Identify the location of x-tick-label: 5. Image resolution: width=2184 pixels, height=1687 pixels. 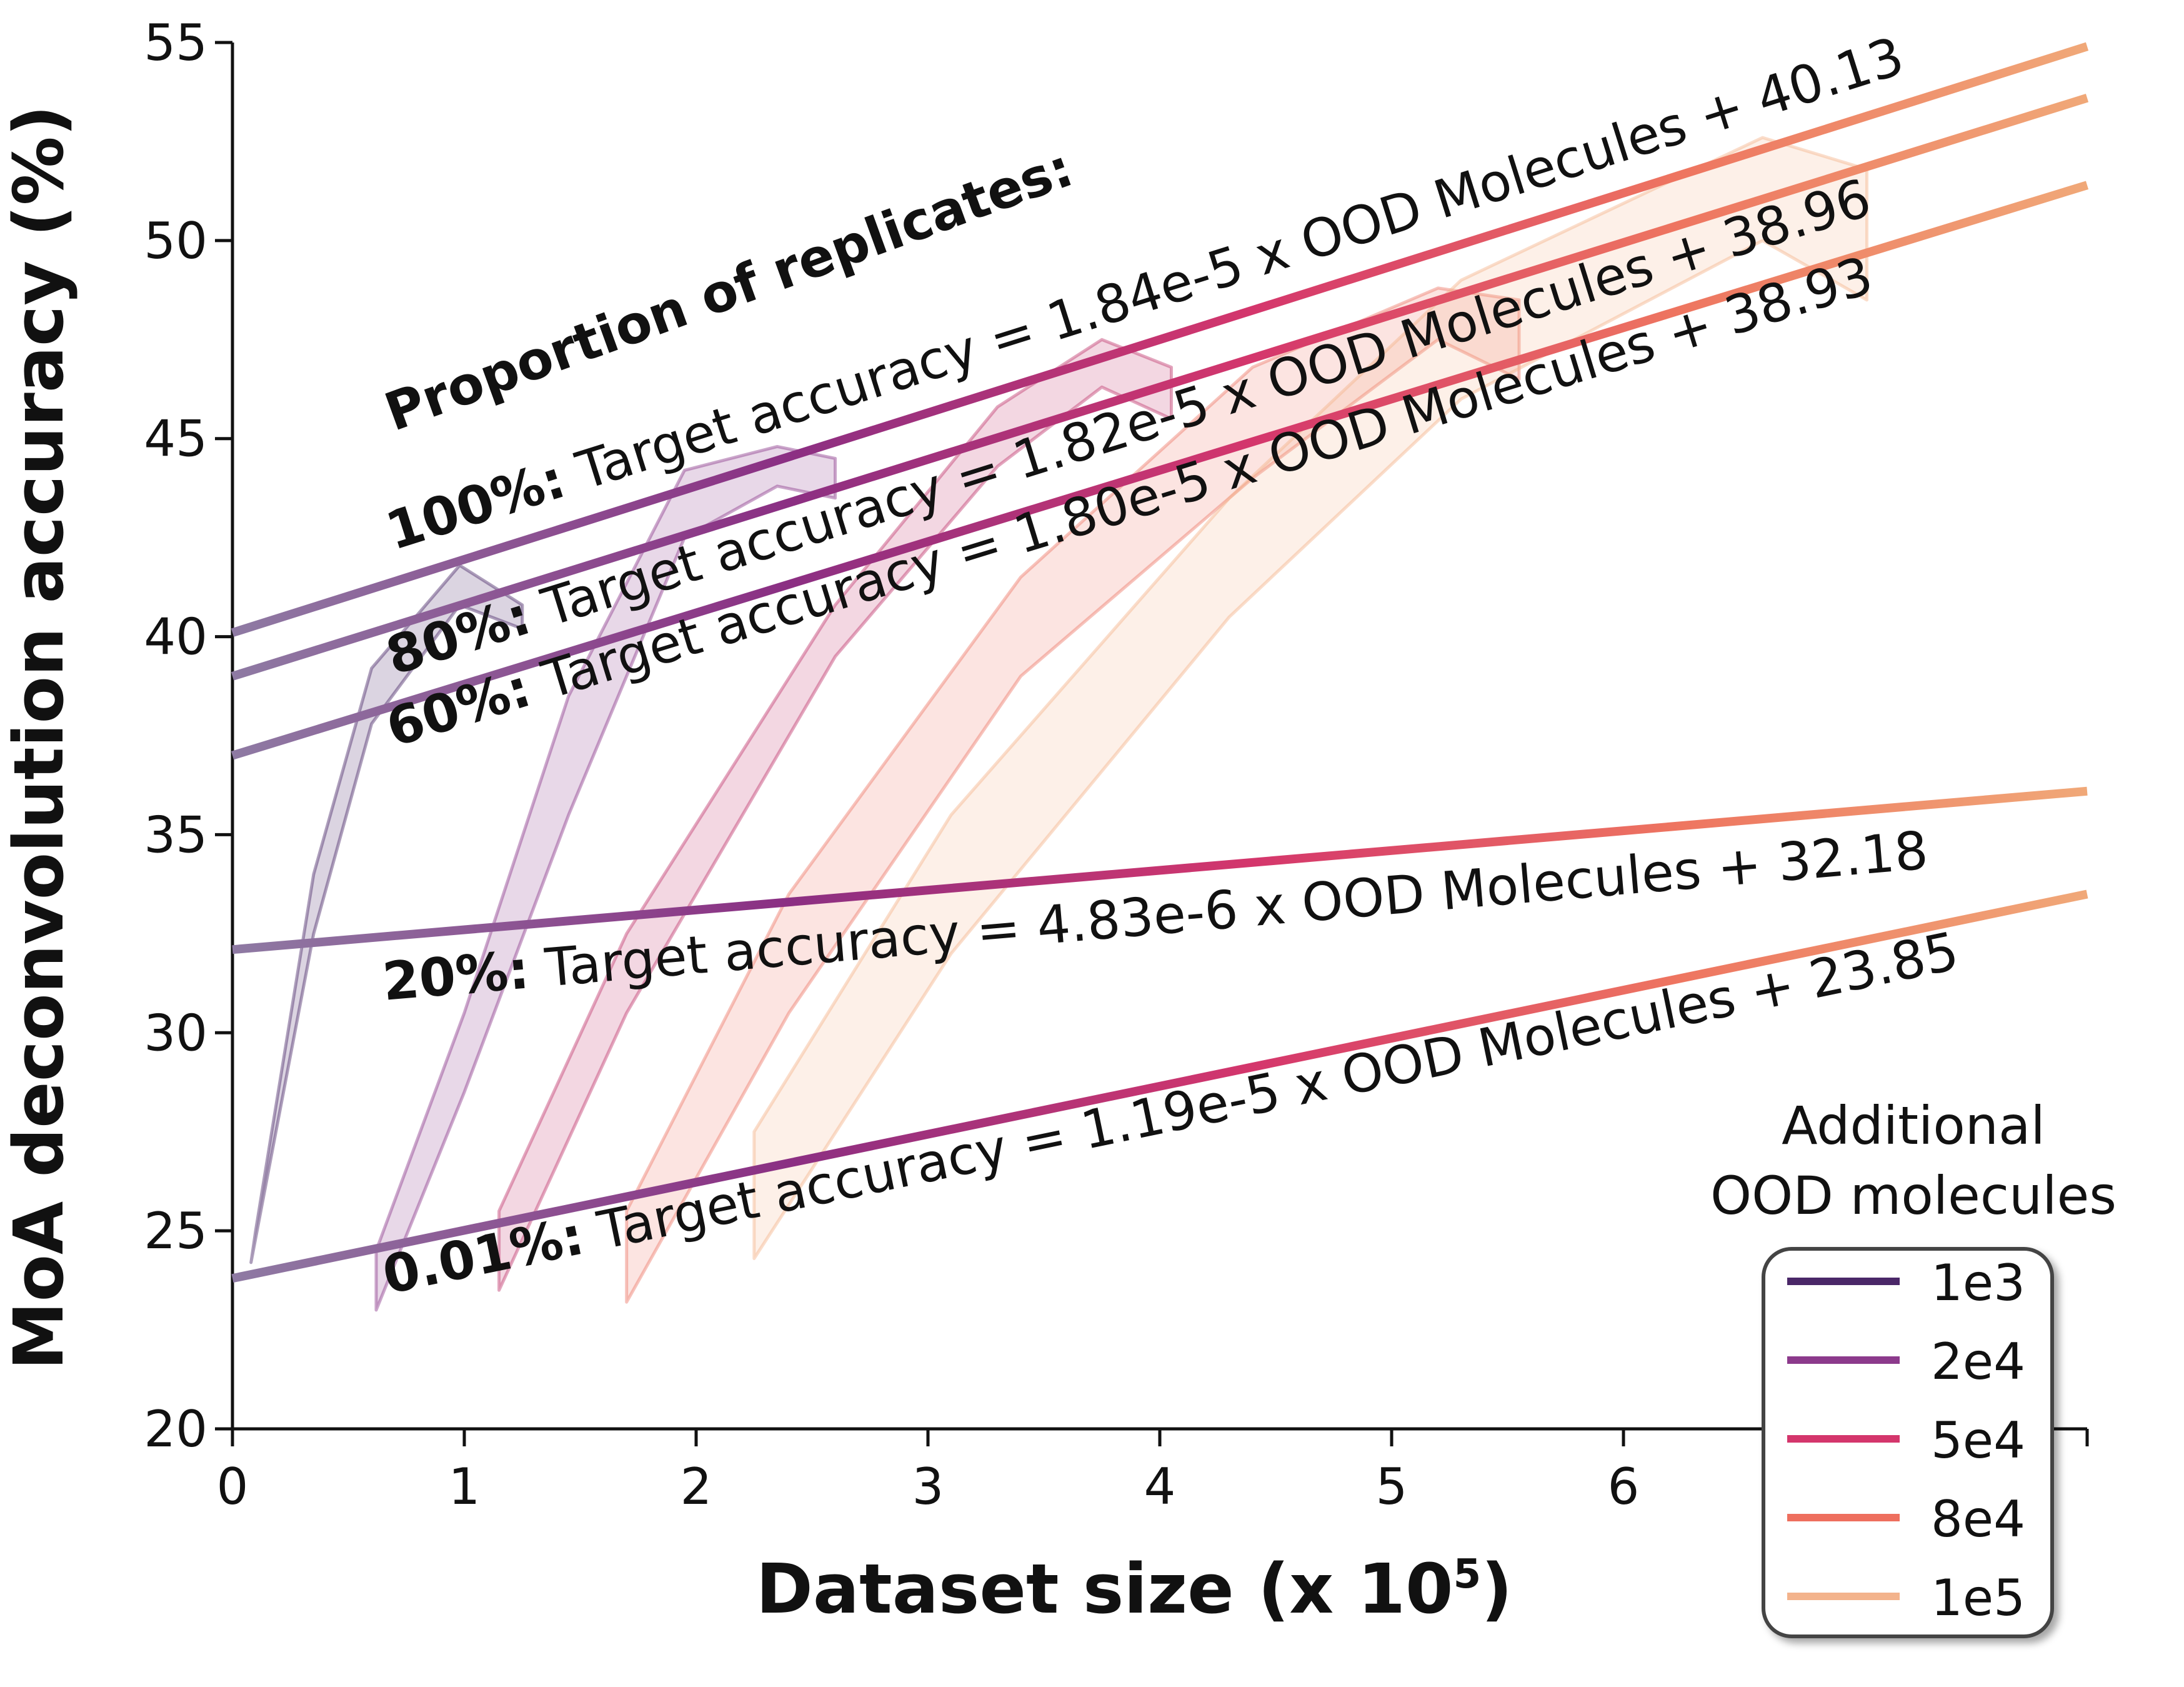
(1392, 1487).